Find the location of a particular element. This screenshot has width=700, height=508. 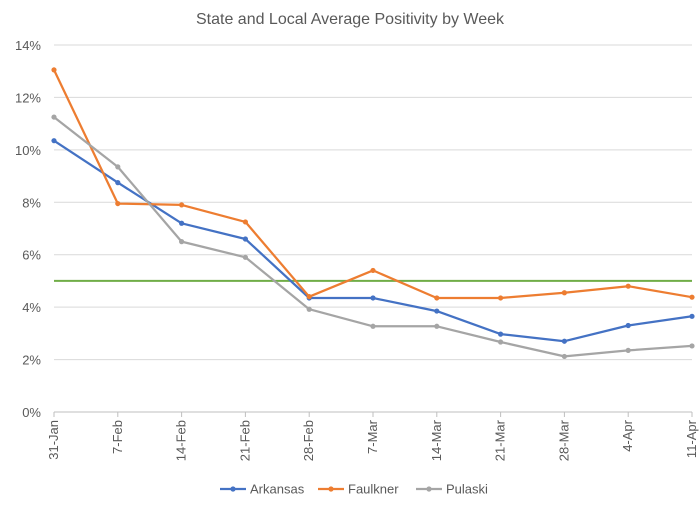

y-tick-label: 12% is located at coordinates (28, 97).